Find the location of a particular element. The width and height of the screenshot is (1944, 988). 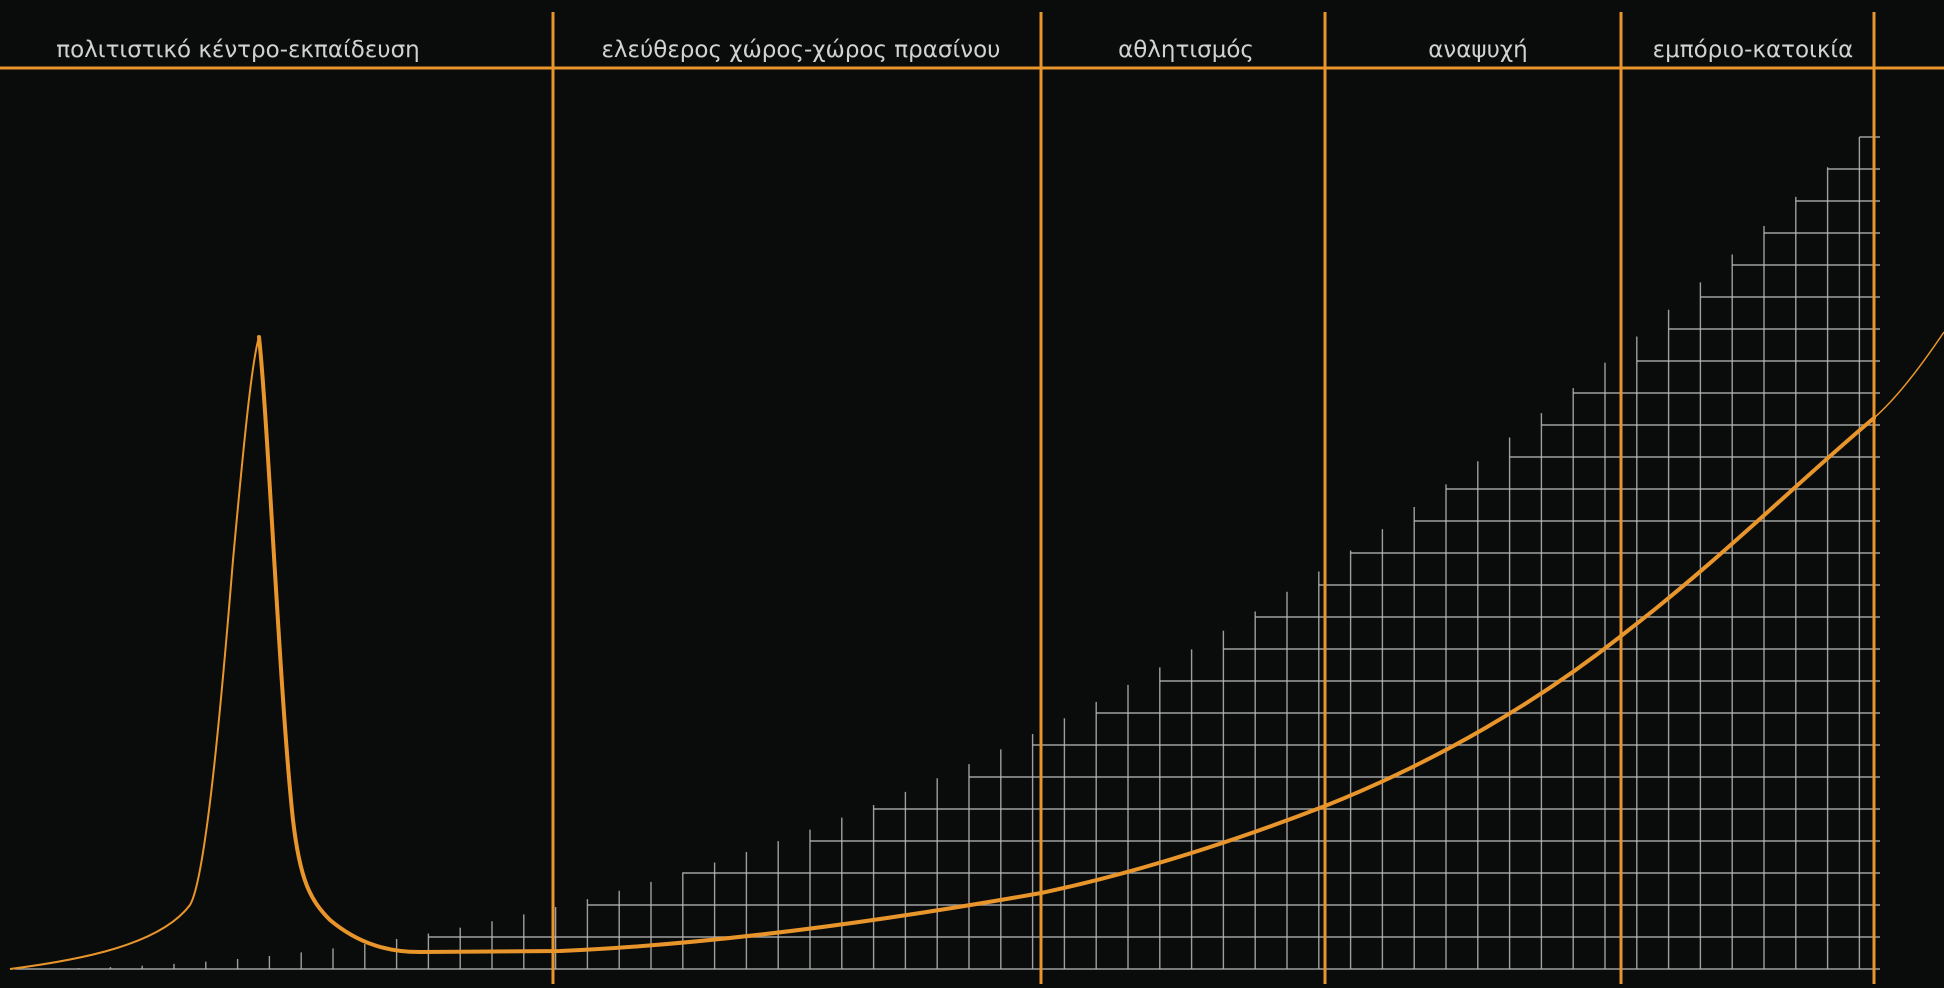

zone-label-commerce-housing: εμπόριο-κατοικία is located at coordinates (1753, 50).